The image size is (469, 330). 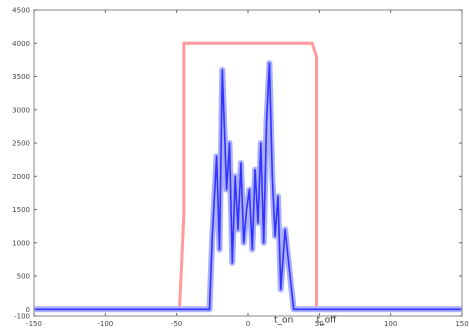 What do you see at coordinates (21, 11) in the screenshot?
I see `y-tick-label: 4500` at bounding box center [21, 11].